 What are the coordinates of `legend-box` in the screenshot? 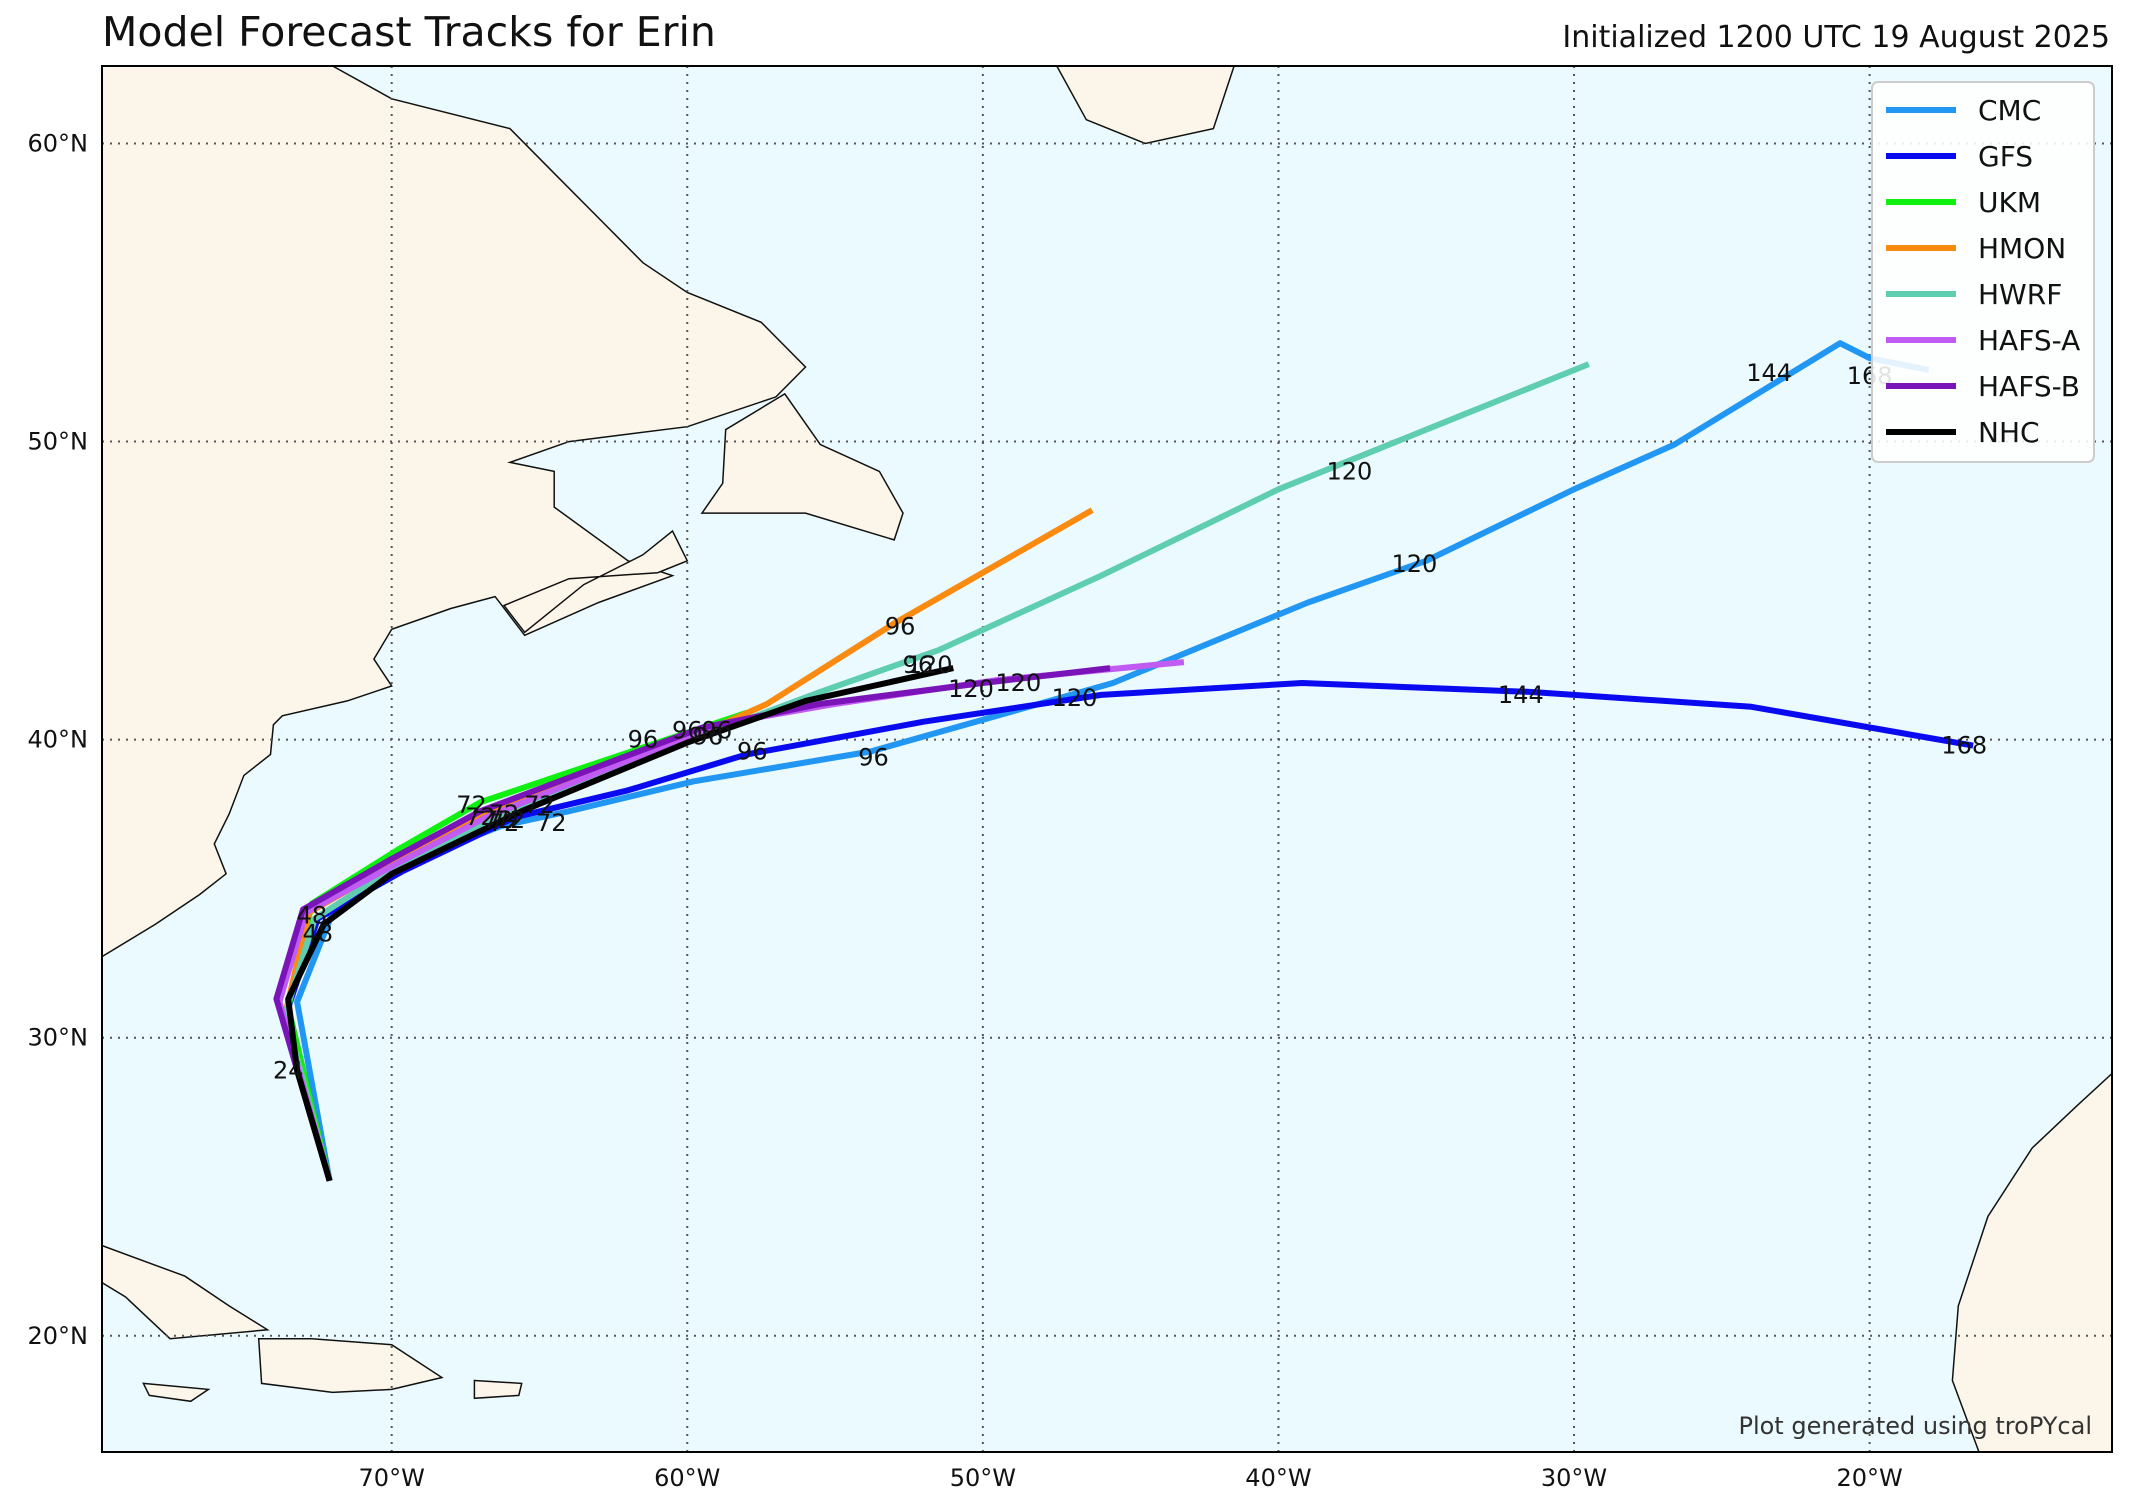 It's located at (1983, 272).